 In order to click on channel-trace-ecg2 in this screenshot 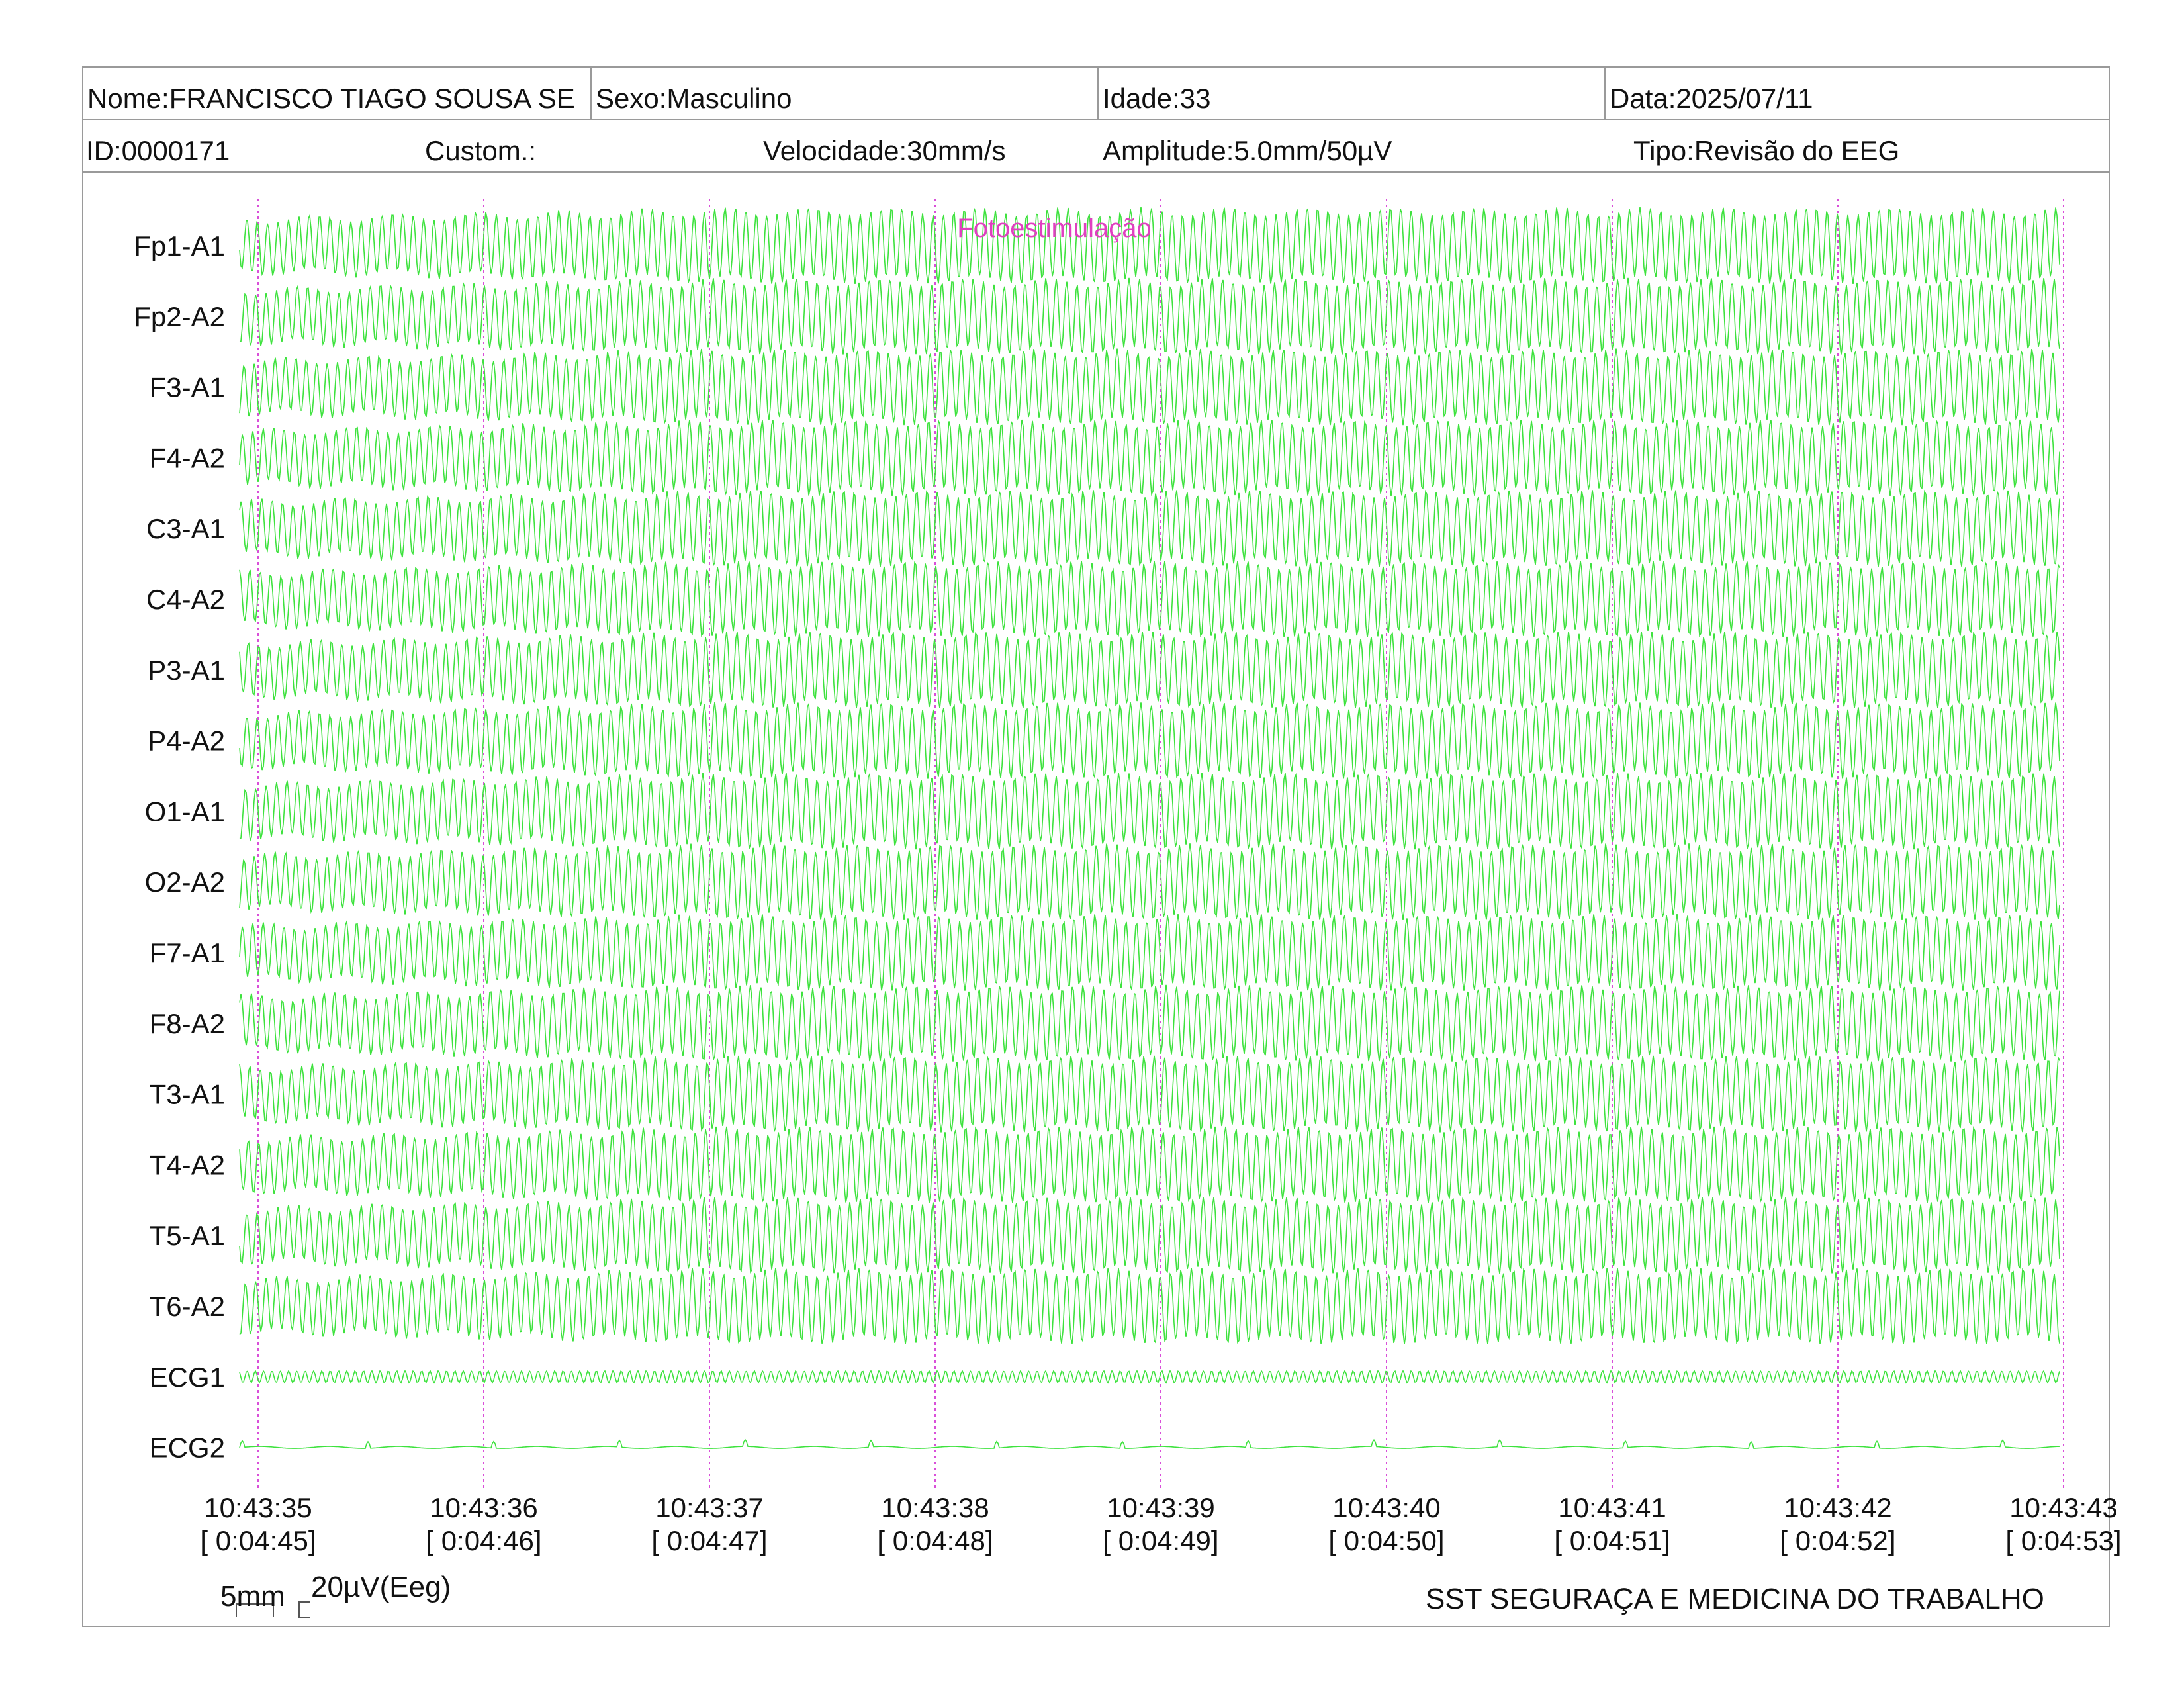, I will do `click(1149, 1443)`.